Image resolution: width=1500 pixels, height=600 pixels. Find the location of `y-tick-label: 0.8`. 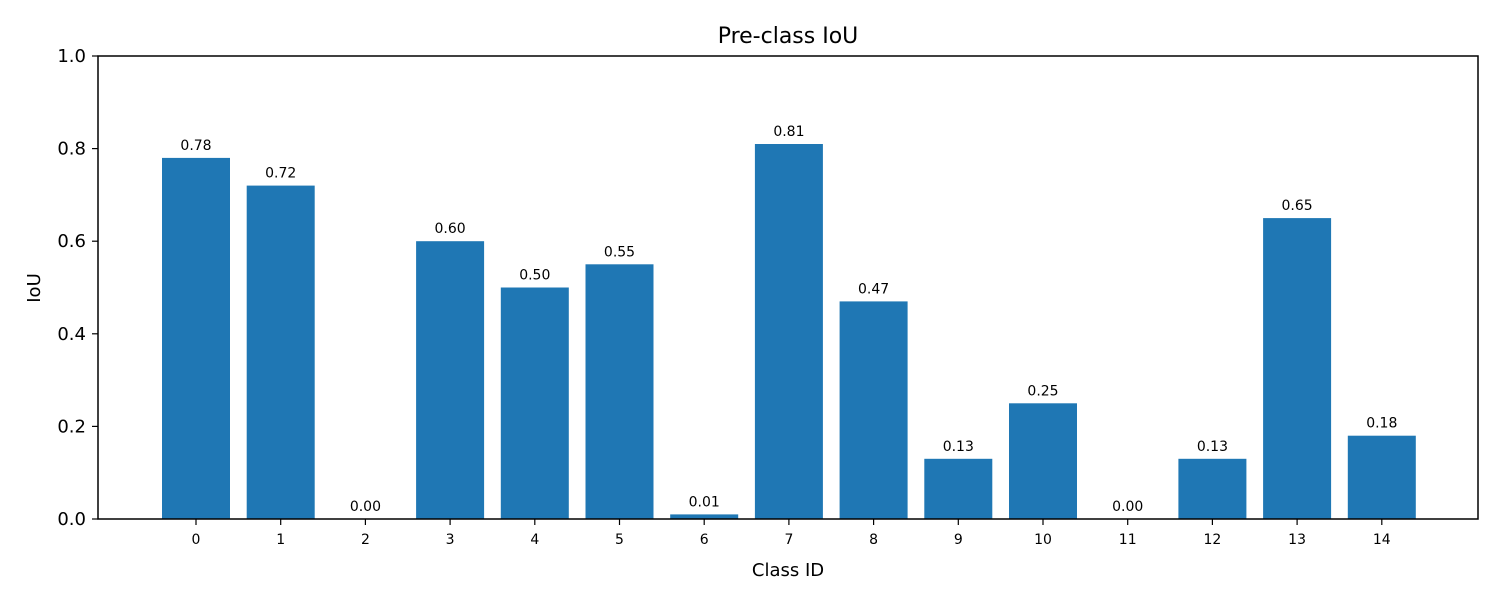

y-tick-label: 0.8 is located at coordinates (71, 149).